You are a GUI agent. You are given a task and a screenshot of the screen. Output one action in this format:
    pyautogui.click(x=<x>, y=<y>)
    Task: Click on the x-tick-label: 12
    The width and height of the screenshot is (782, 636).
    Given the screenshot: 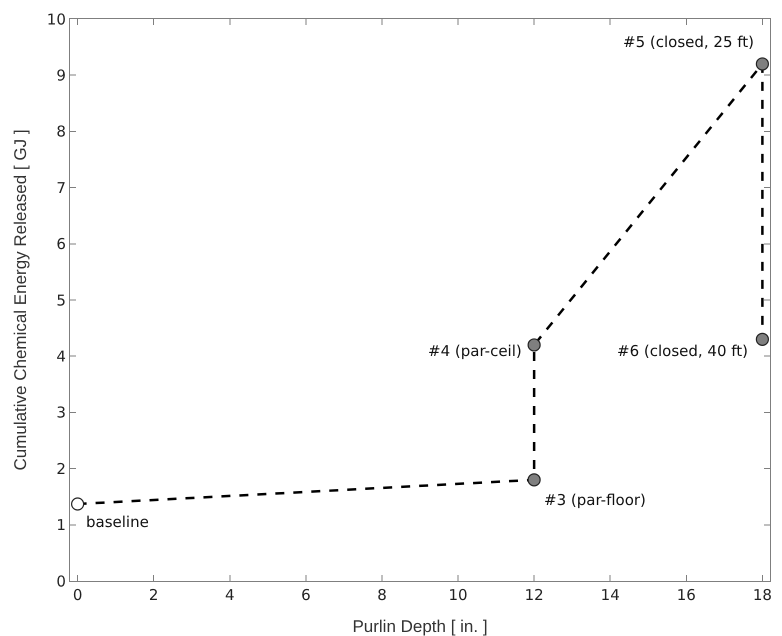 What is the action you would take?
    pyautogui.click(x=534, y=595)
    